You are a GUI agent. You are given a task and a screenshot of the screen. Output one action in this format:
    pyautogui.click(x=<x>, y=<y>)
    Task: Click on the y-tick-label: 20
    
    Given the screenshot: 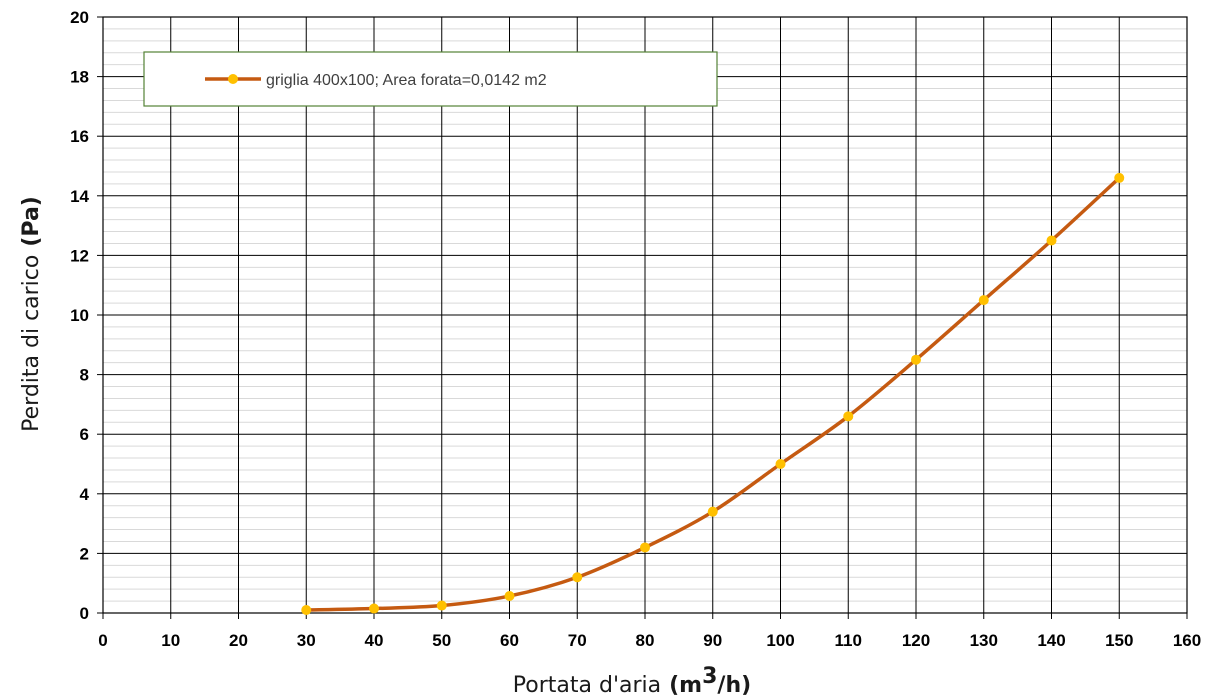 What is the action you would take?
    pyautogui.click(x=79, y=17)
    